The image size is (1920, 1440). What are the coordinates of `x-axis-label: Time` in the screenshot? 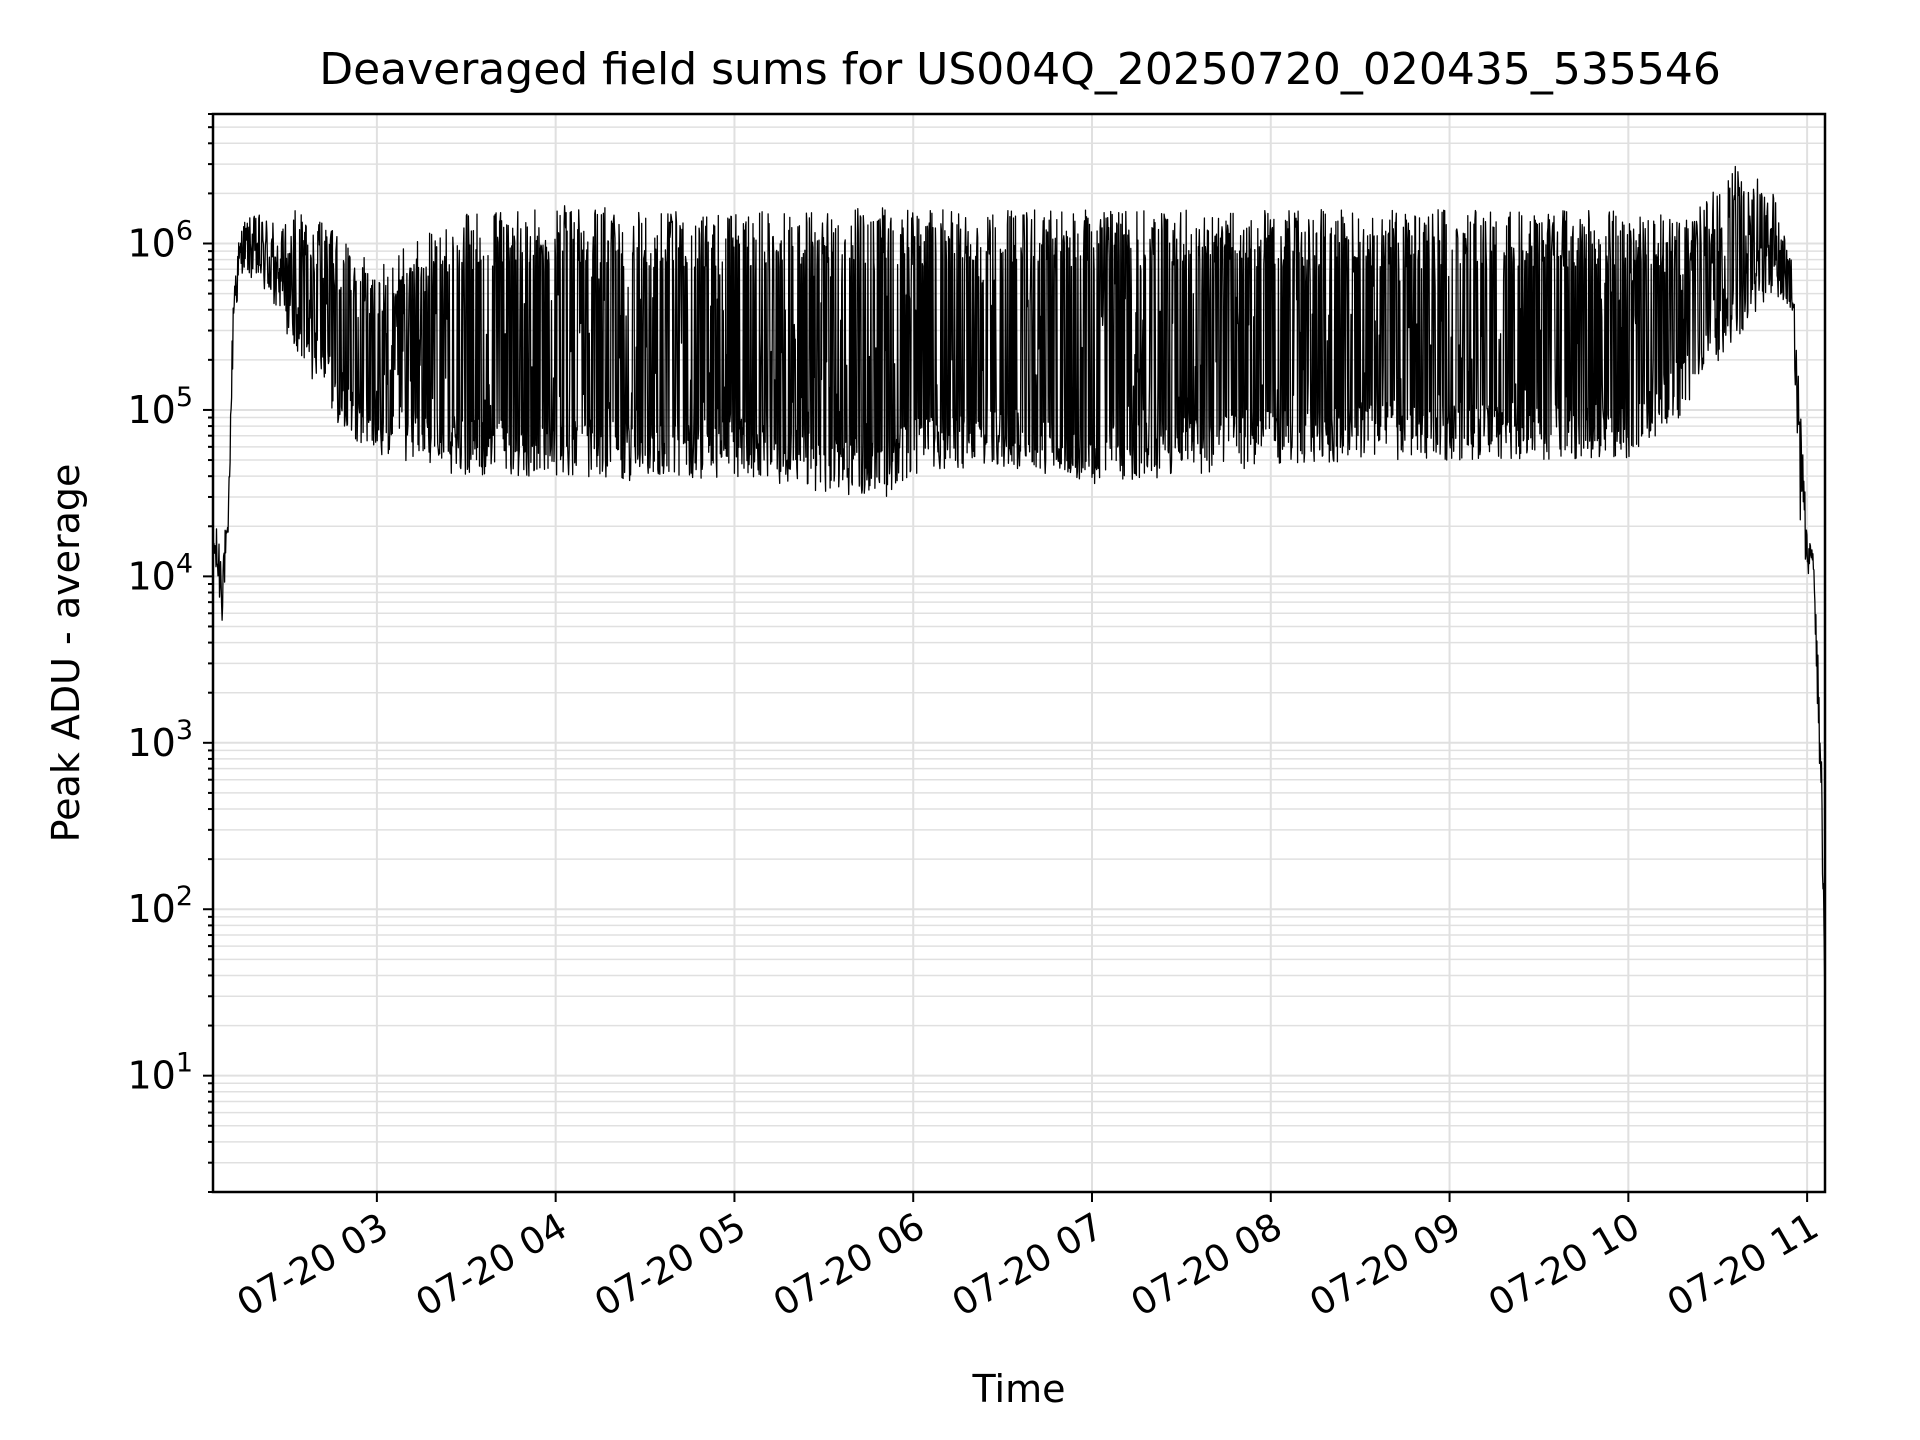 It's located at (1019, 1389).